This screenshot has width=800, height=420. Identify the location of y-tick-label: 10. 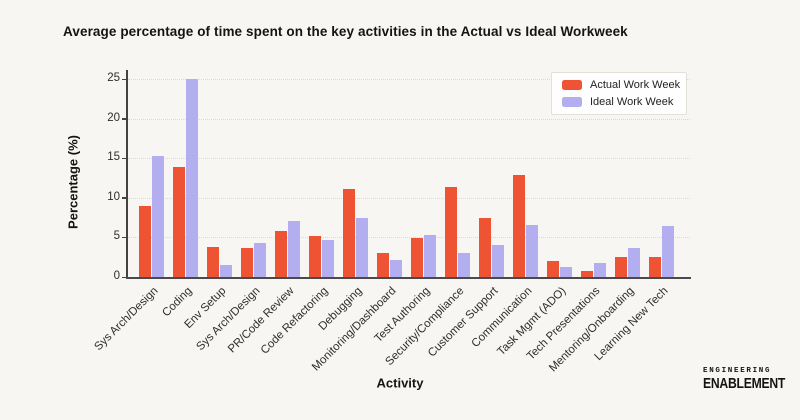
(113, 196).